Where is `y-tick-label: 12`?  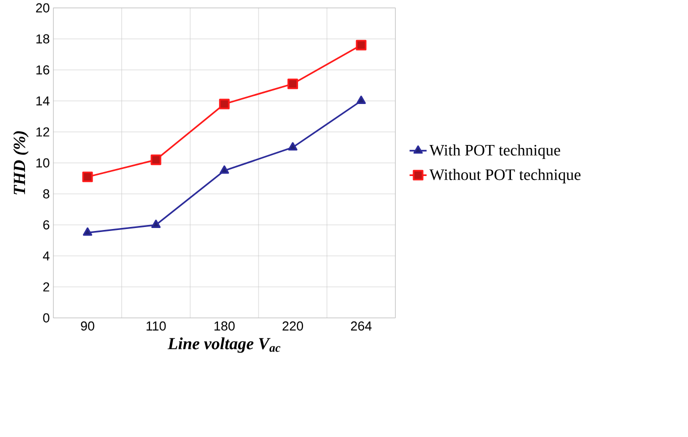 y-tick-label: 12 is located at coordinates (43, 131).